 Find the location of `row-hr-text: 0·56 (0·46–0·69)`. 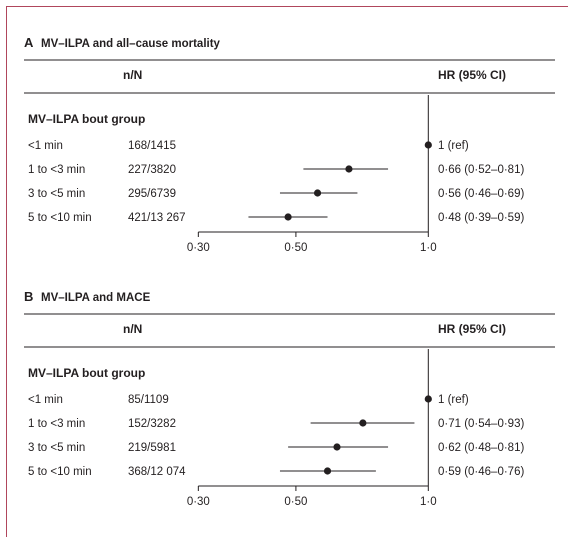

row-hr-text: 0·56 (0·46–0·69) is located at coordinates (481, 194).